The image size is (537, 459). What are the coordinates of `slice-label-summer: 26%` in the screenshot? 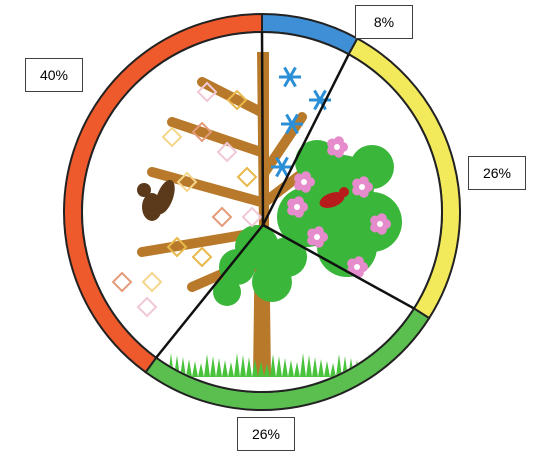 It's located at (266, 434).